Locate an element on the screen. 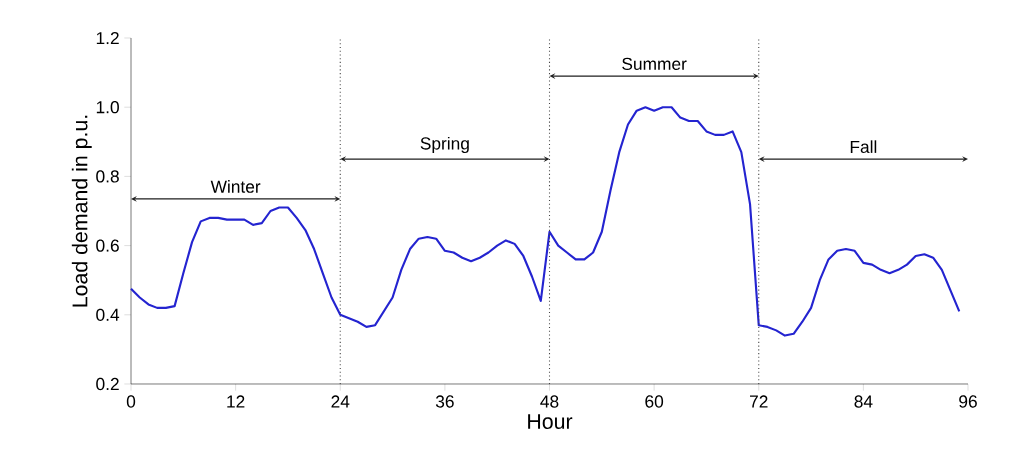 This screenshot has width=1016, height=454. y-tick-label: 0.2 is located at coordinates (107, 384).